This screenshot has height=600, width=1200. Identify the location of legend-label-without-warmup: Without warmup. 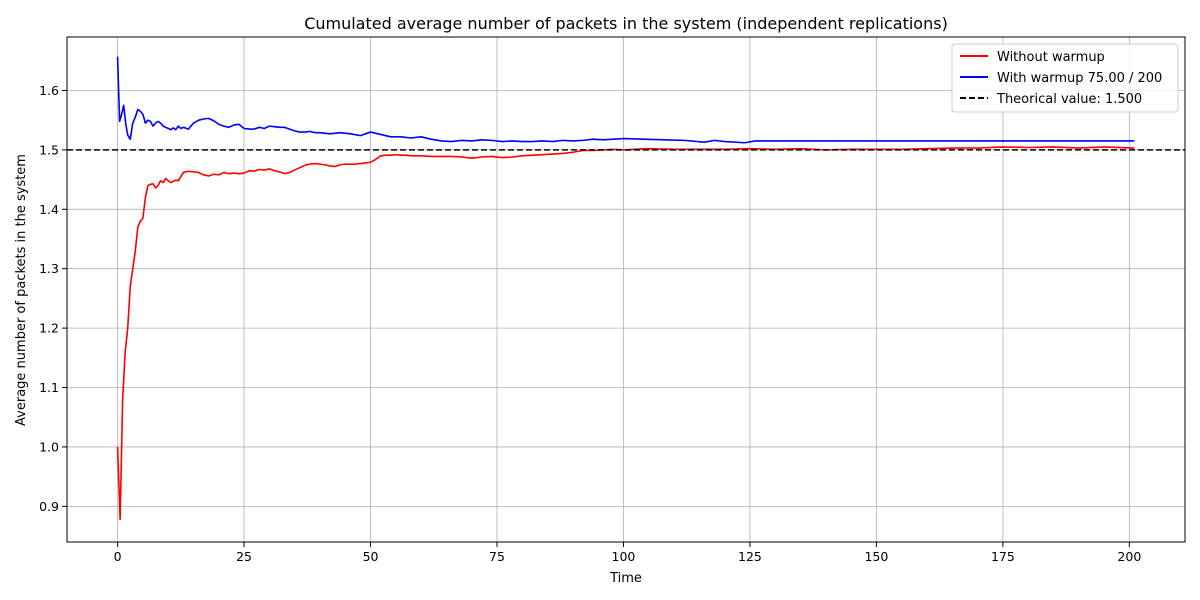
(1051, 57).